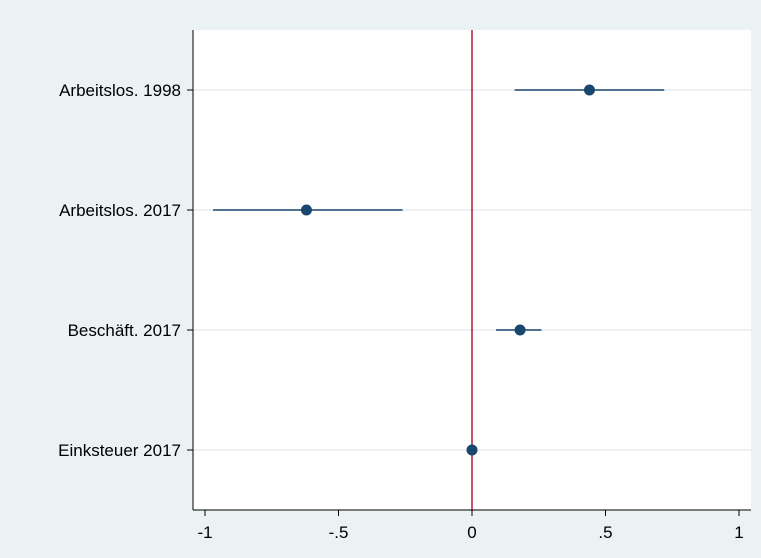  Describe the element at coordinates (120, 210) in the screenshot. I see `y-tick-label: Arbeitslos. 2017` at that location.